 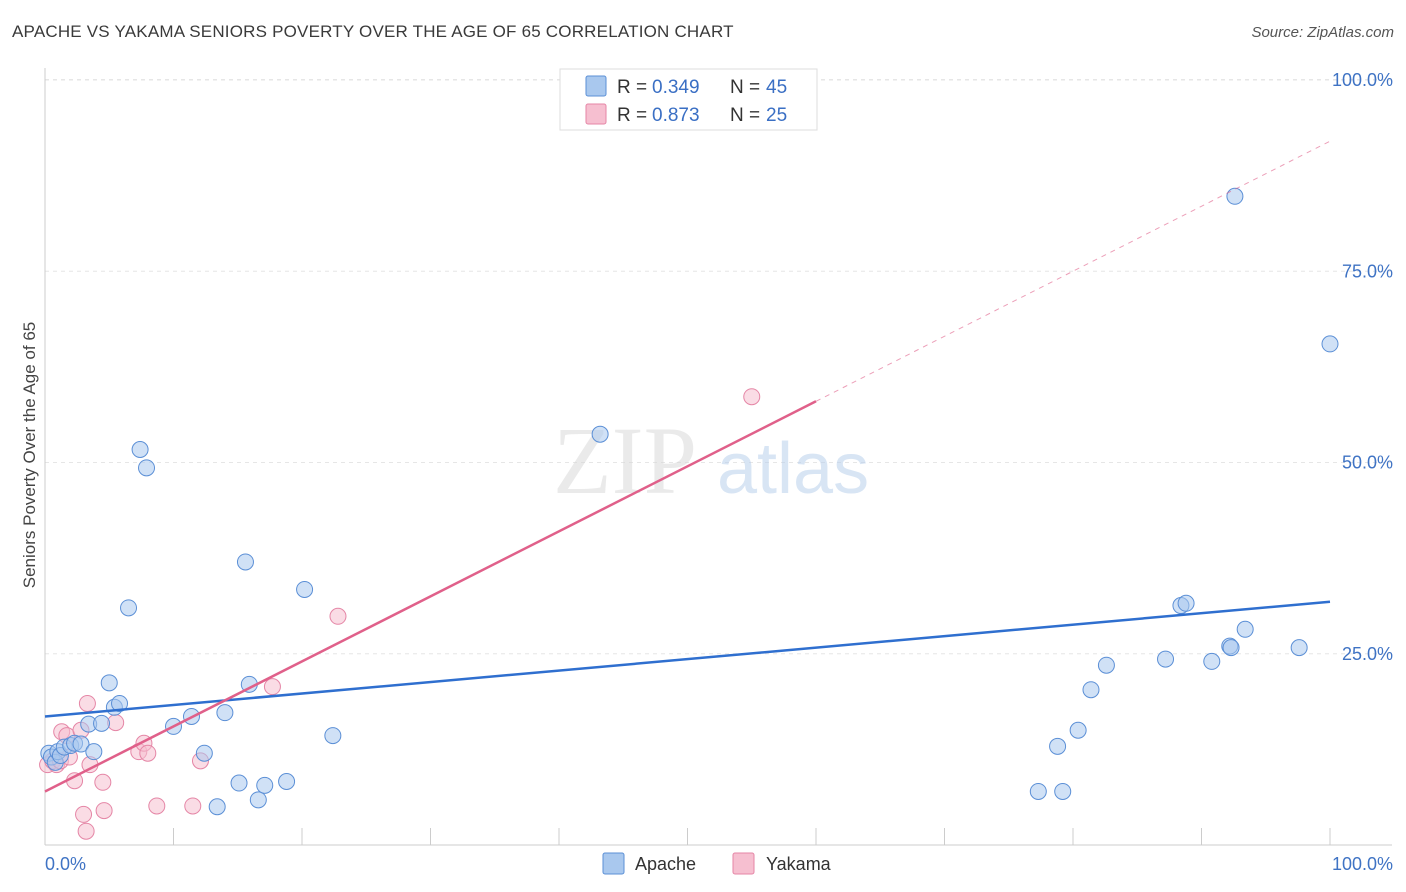 I want to click on watermark: ZIP atlas, so click(x=711, y=460).